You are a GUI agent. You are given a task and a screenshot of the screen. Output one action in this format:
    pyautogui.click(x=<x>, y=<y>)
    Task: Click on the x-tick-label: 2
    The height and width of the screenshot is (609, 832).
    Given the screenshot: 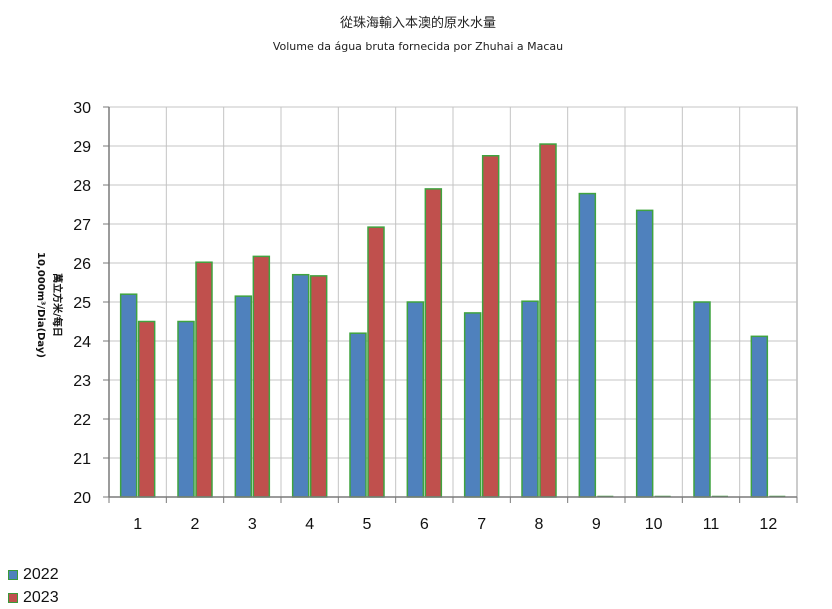 What is the action you would take?
    pyautogui.click(x=195, y=524)
    